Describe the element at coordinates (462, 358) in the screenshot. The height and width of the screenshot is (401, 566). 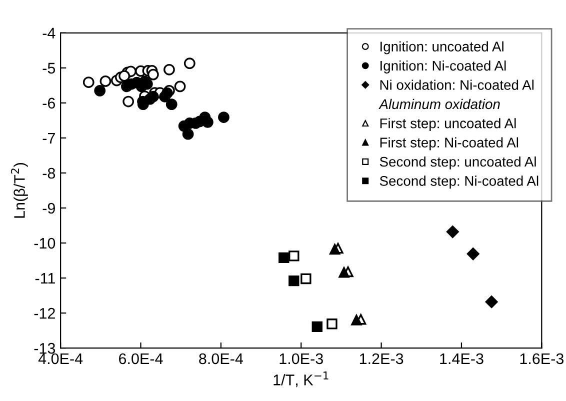
I see `x-tick-label: 1.4E-3` at that location.